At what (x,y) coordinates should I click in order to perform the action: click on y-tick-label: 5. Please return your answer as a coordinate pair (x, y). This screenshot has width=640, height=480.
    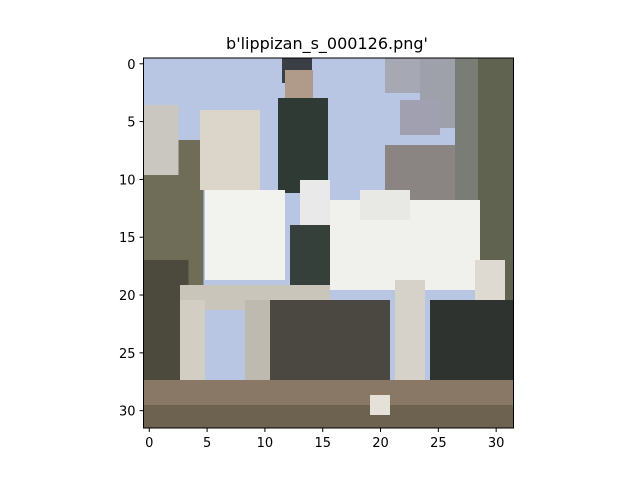
    Looking at the image, I should click on (131, 123).